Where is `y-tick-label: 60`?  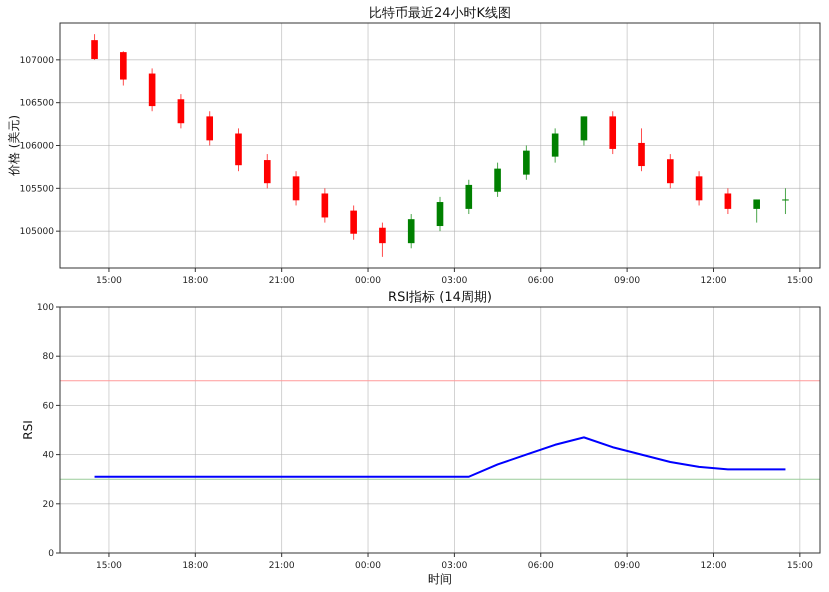 y-tick-label: 60 is located at coordinates (48, 406).